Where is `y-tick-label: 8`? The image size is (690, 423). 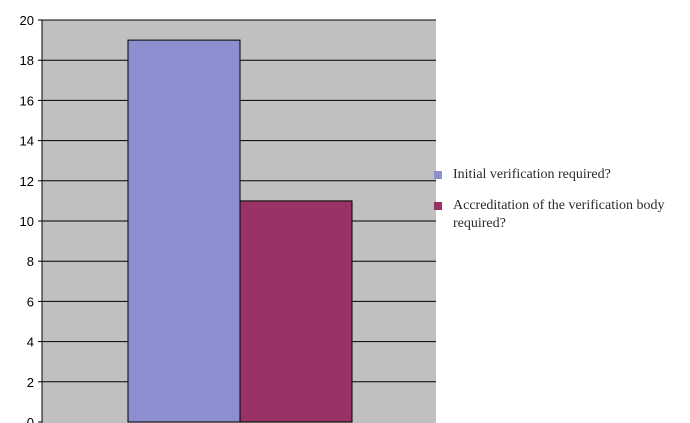 y-tick-label: 8 is located at coordinates (30, 261).